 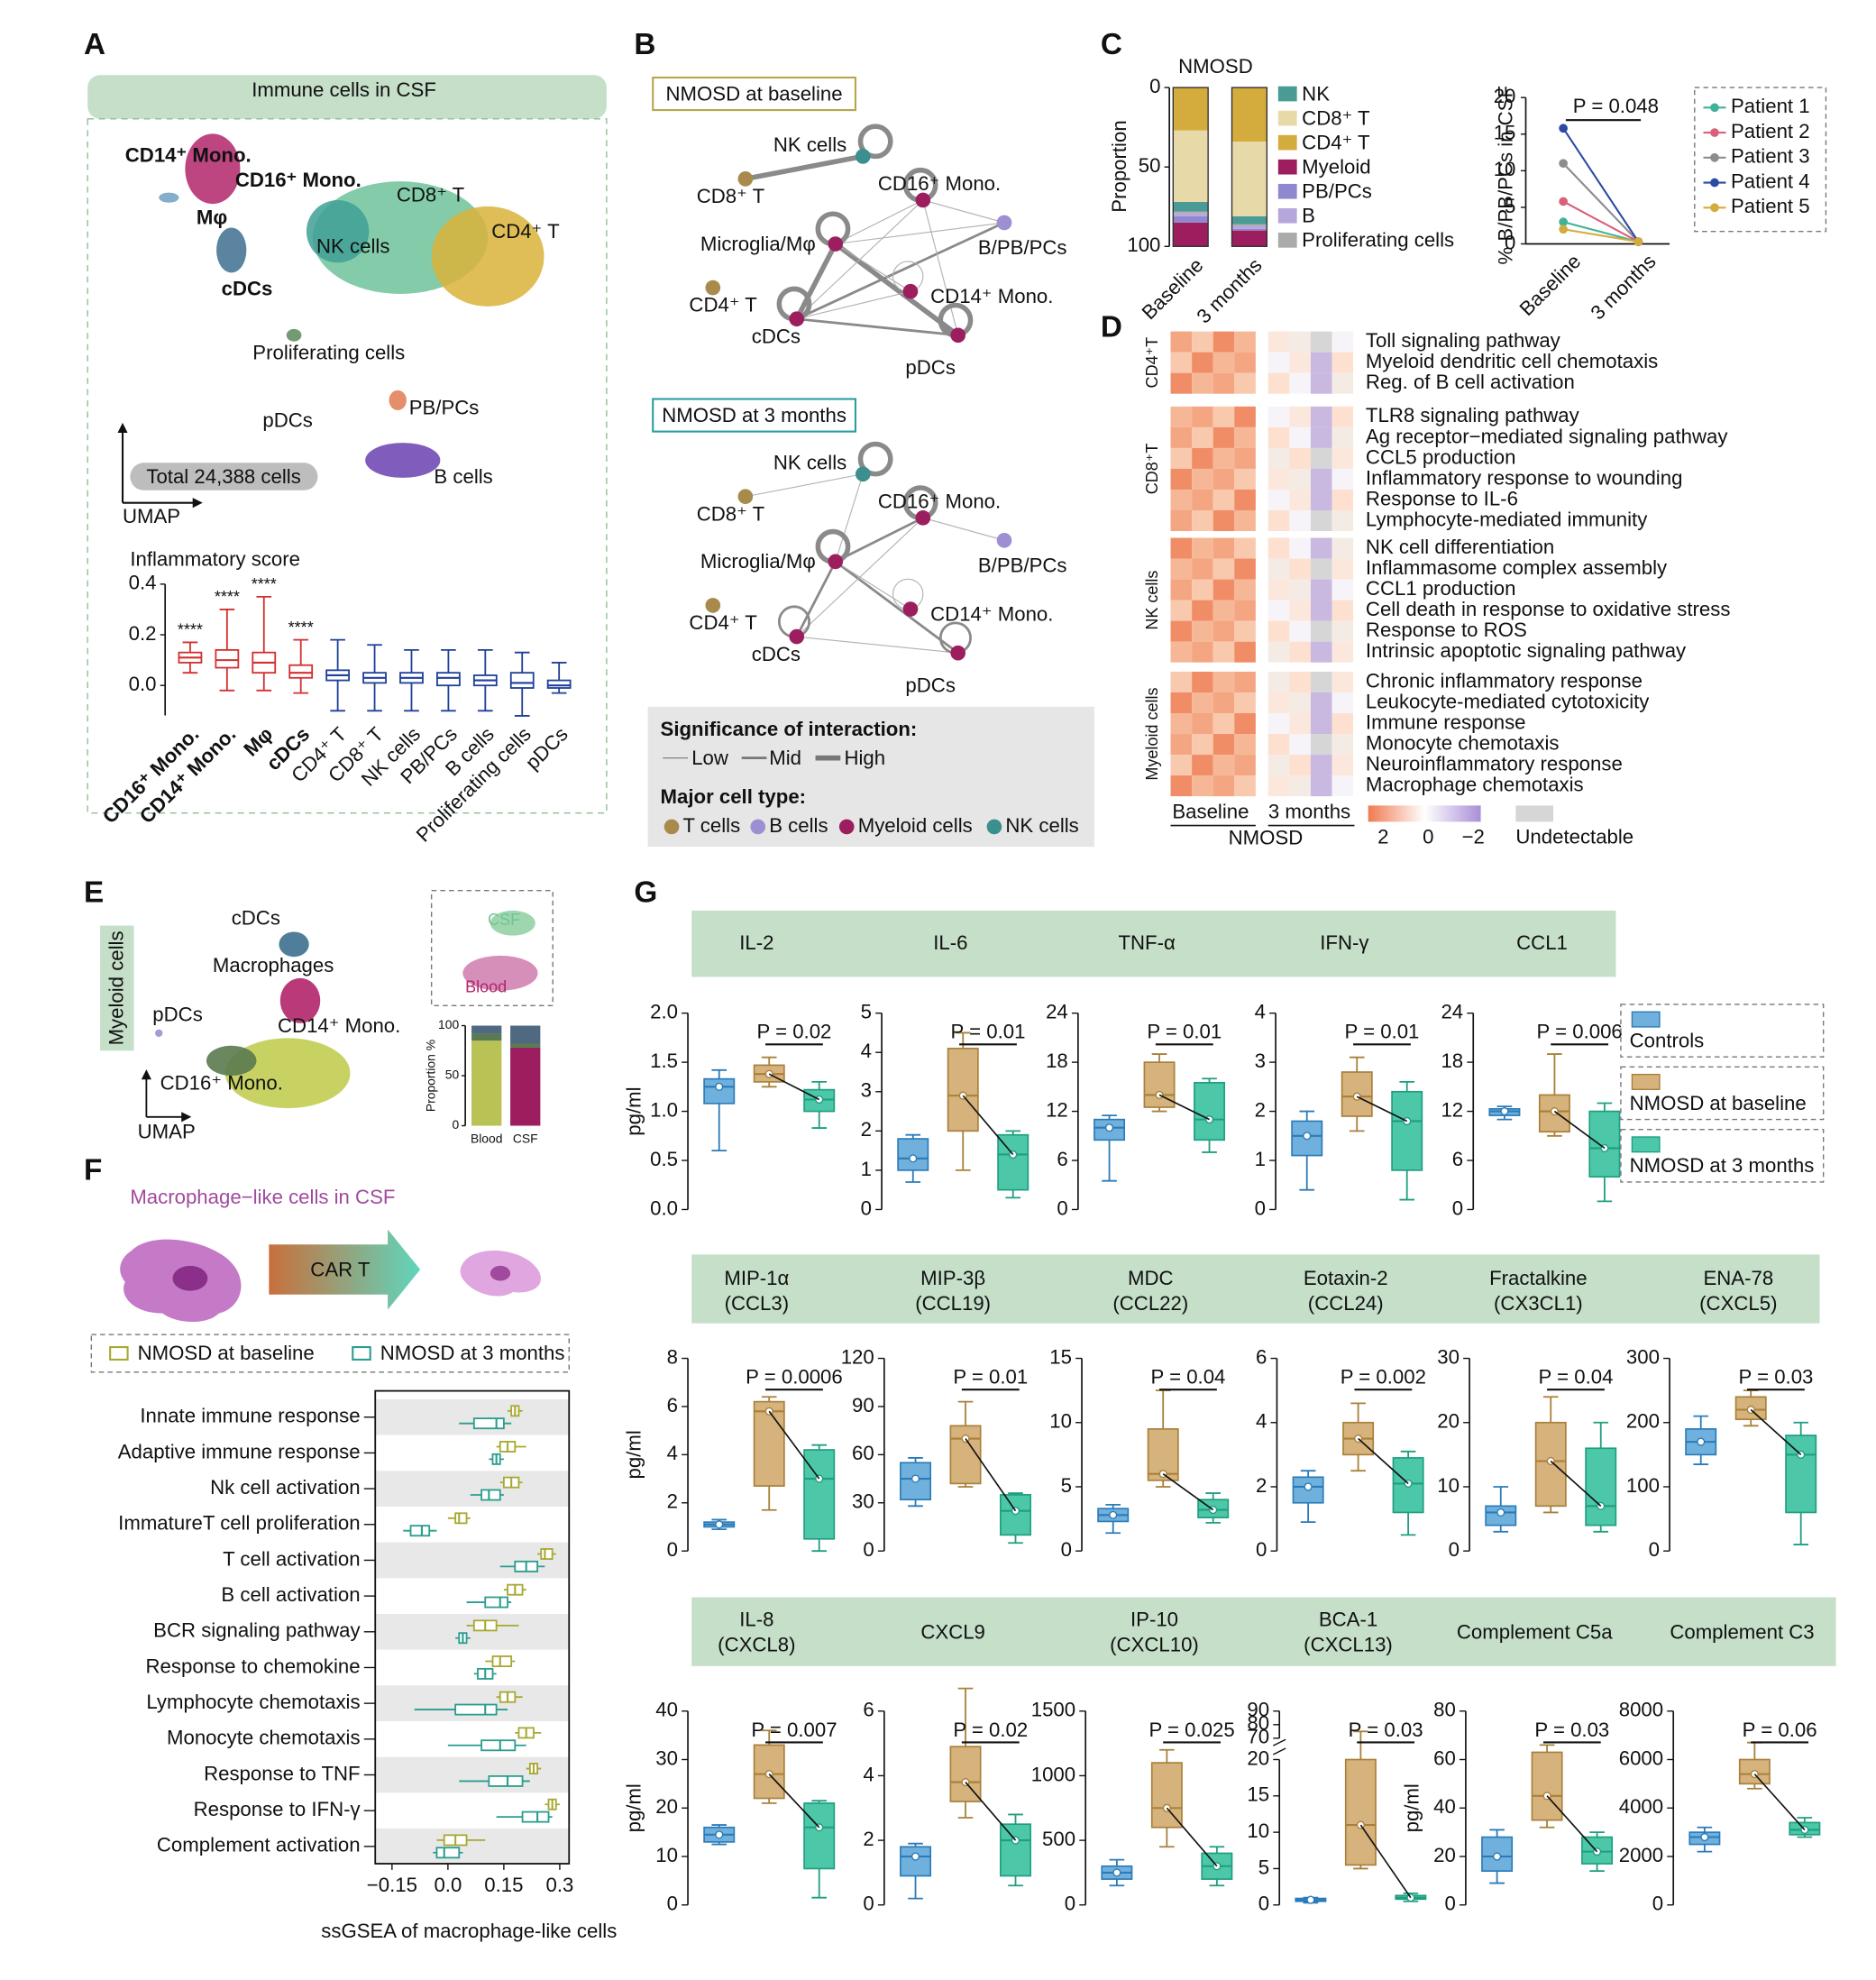 What do you see at coordinates (754, 415) in the screenshot?
I see `network-title: NMOSD at 3 months` at bounding box center [754, 415].